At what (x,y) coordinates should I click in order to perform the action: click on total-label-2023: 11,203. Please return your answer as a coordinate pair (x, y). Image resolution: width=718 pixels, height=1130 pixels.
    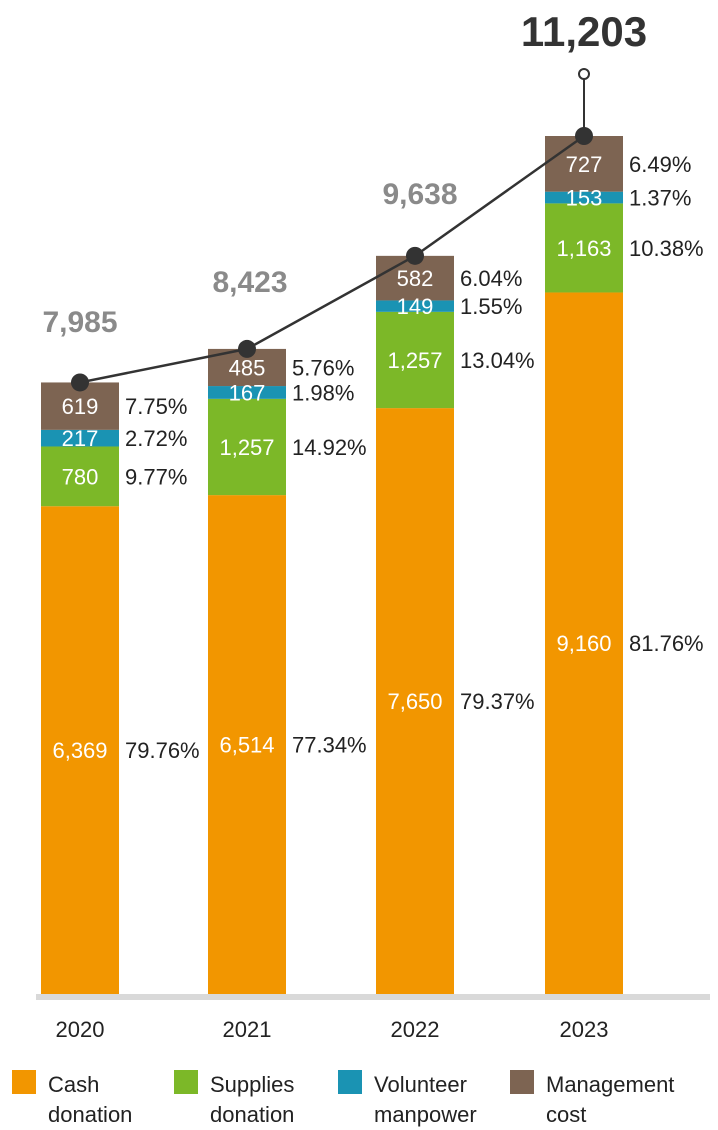
    Looking at the image, I should click on (584, 31).